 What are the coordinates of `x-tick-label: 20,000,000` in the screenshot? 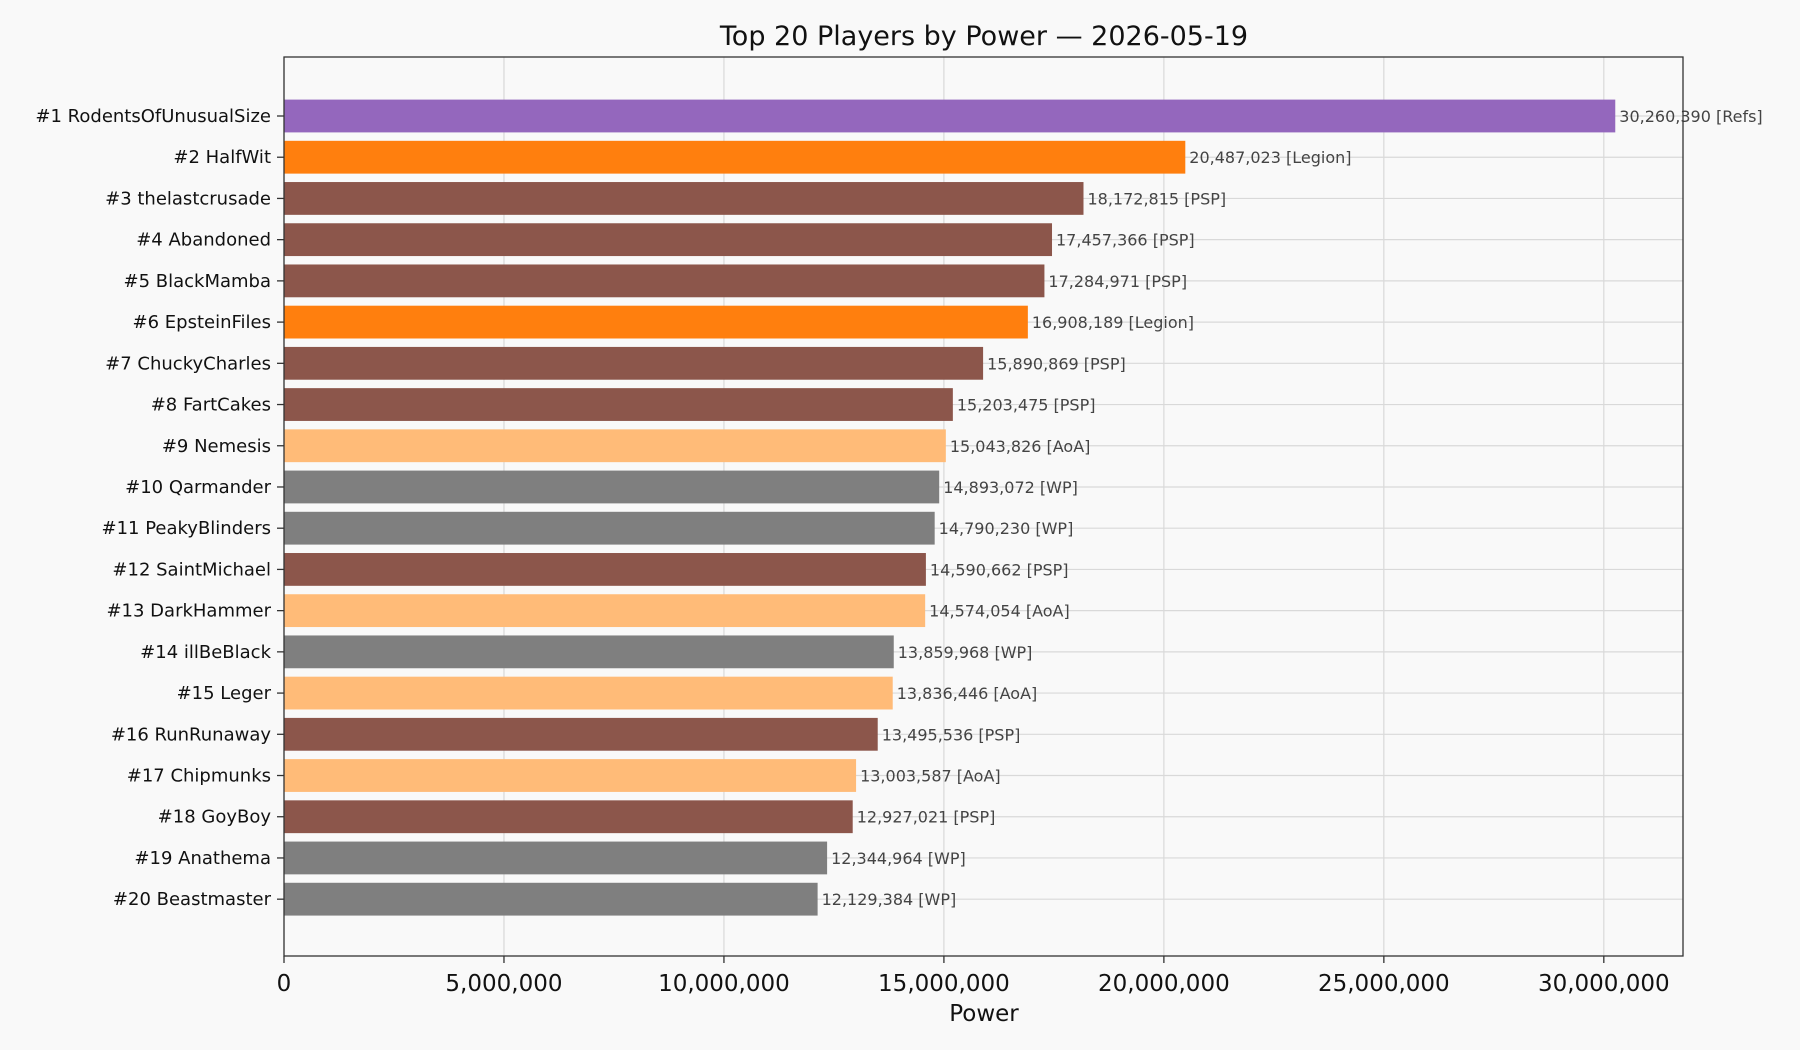 It's located at (1164, 984).